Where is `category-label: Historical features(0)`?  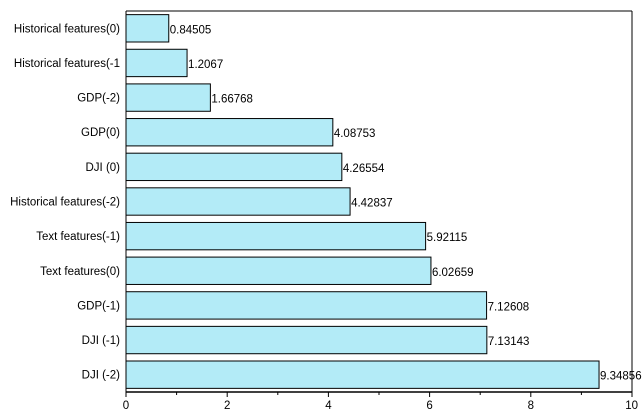
category-label: Historical features(0) is located at coordinates (67, 29).